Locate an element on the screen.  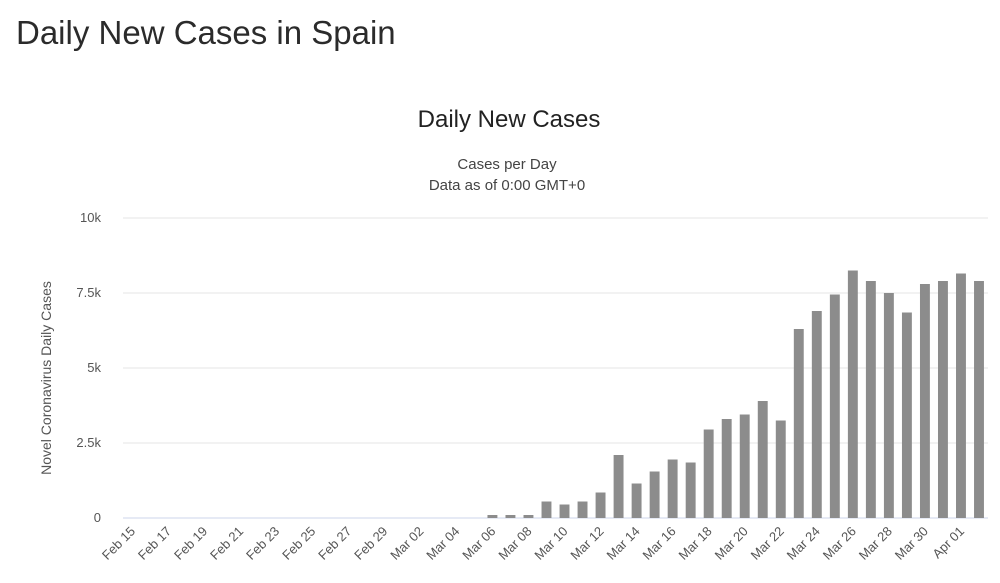
x-tick-label: Mar 16 is located at coordinates (659, 543).